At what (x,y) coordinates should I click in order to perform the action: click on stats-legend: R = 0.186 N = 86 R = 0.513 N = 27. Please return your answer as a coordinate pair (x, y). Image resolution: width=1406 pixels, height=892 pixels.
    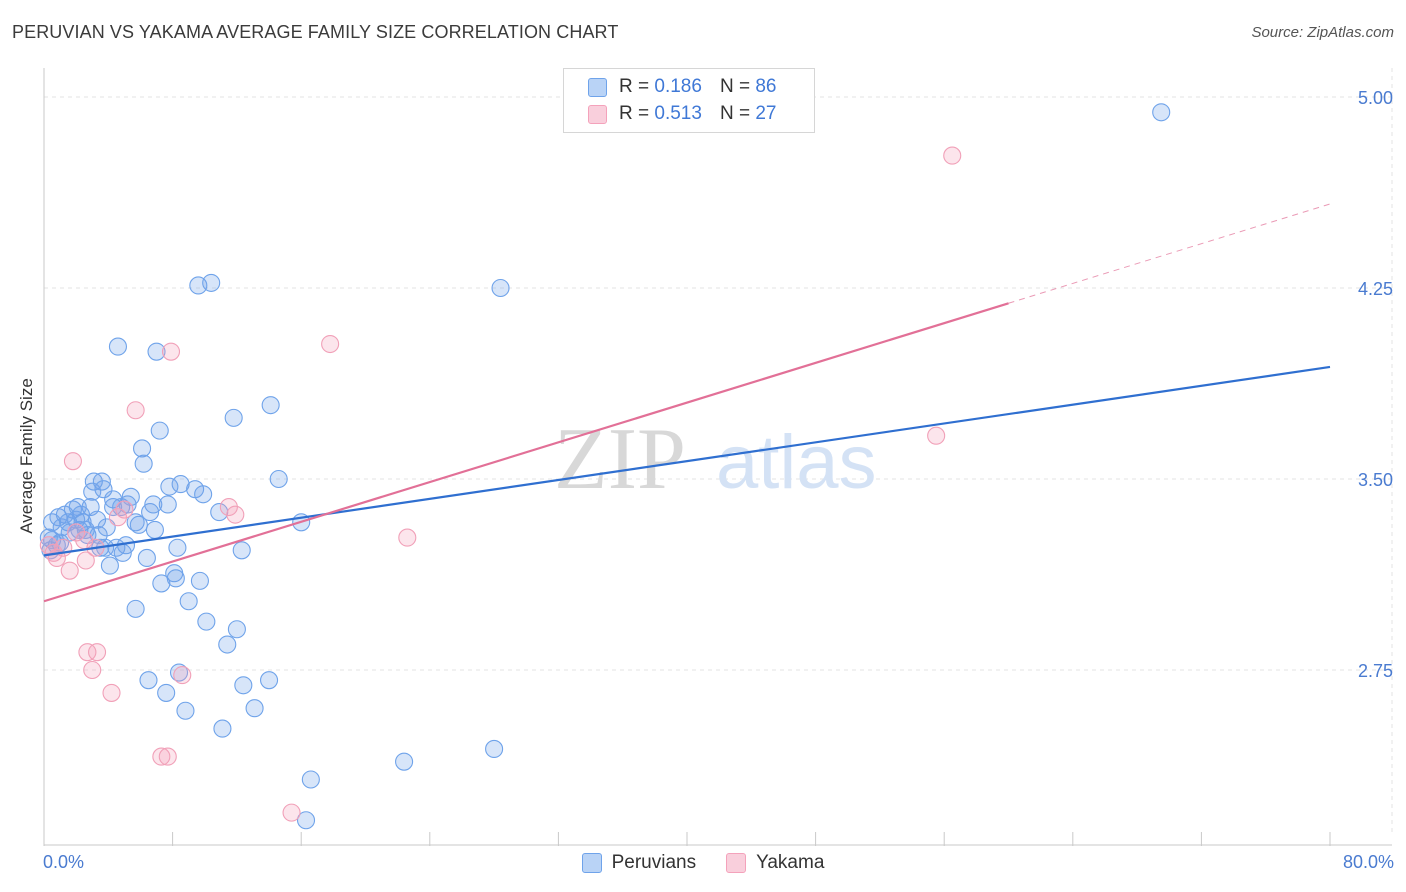
    Looking at the image, I should click on (689, 100).